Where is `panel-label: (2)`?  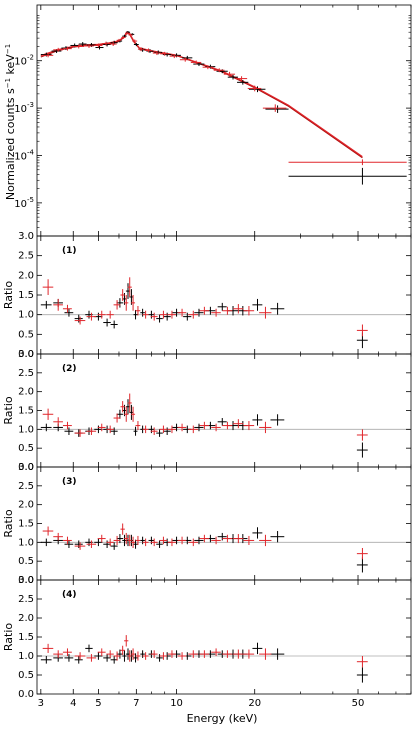
panel-label: (2) is located at coordinates (69, 369).